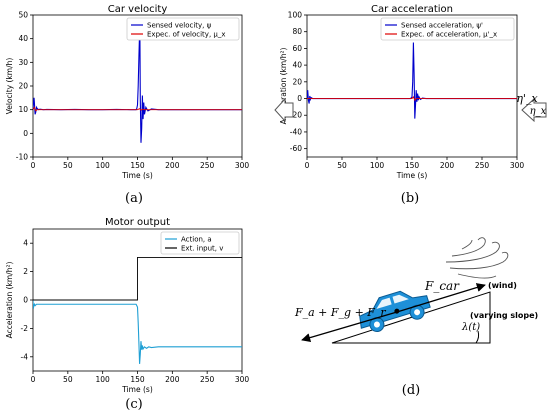  I want to click on panel-label-b: (b), so click(410, 198).